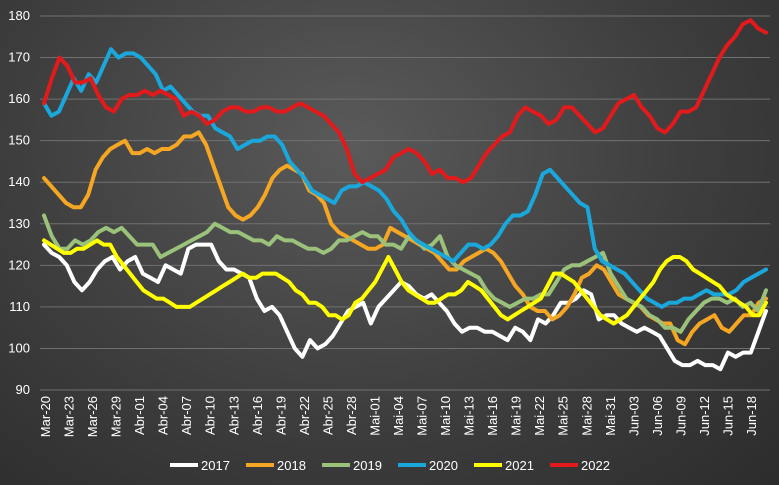  Describe the element at coordinates (327, 415) in the screenshot. I see `x-tick-label: Abr-25` at that location.